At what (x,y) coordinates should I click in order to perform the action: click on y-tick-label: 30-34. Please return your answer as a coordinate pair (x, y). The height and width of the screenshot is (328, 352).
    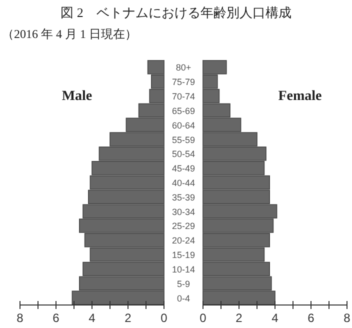
    Looking at the image, I should click on (184, 211).